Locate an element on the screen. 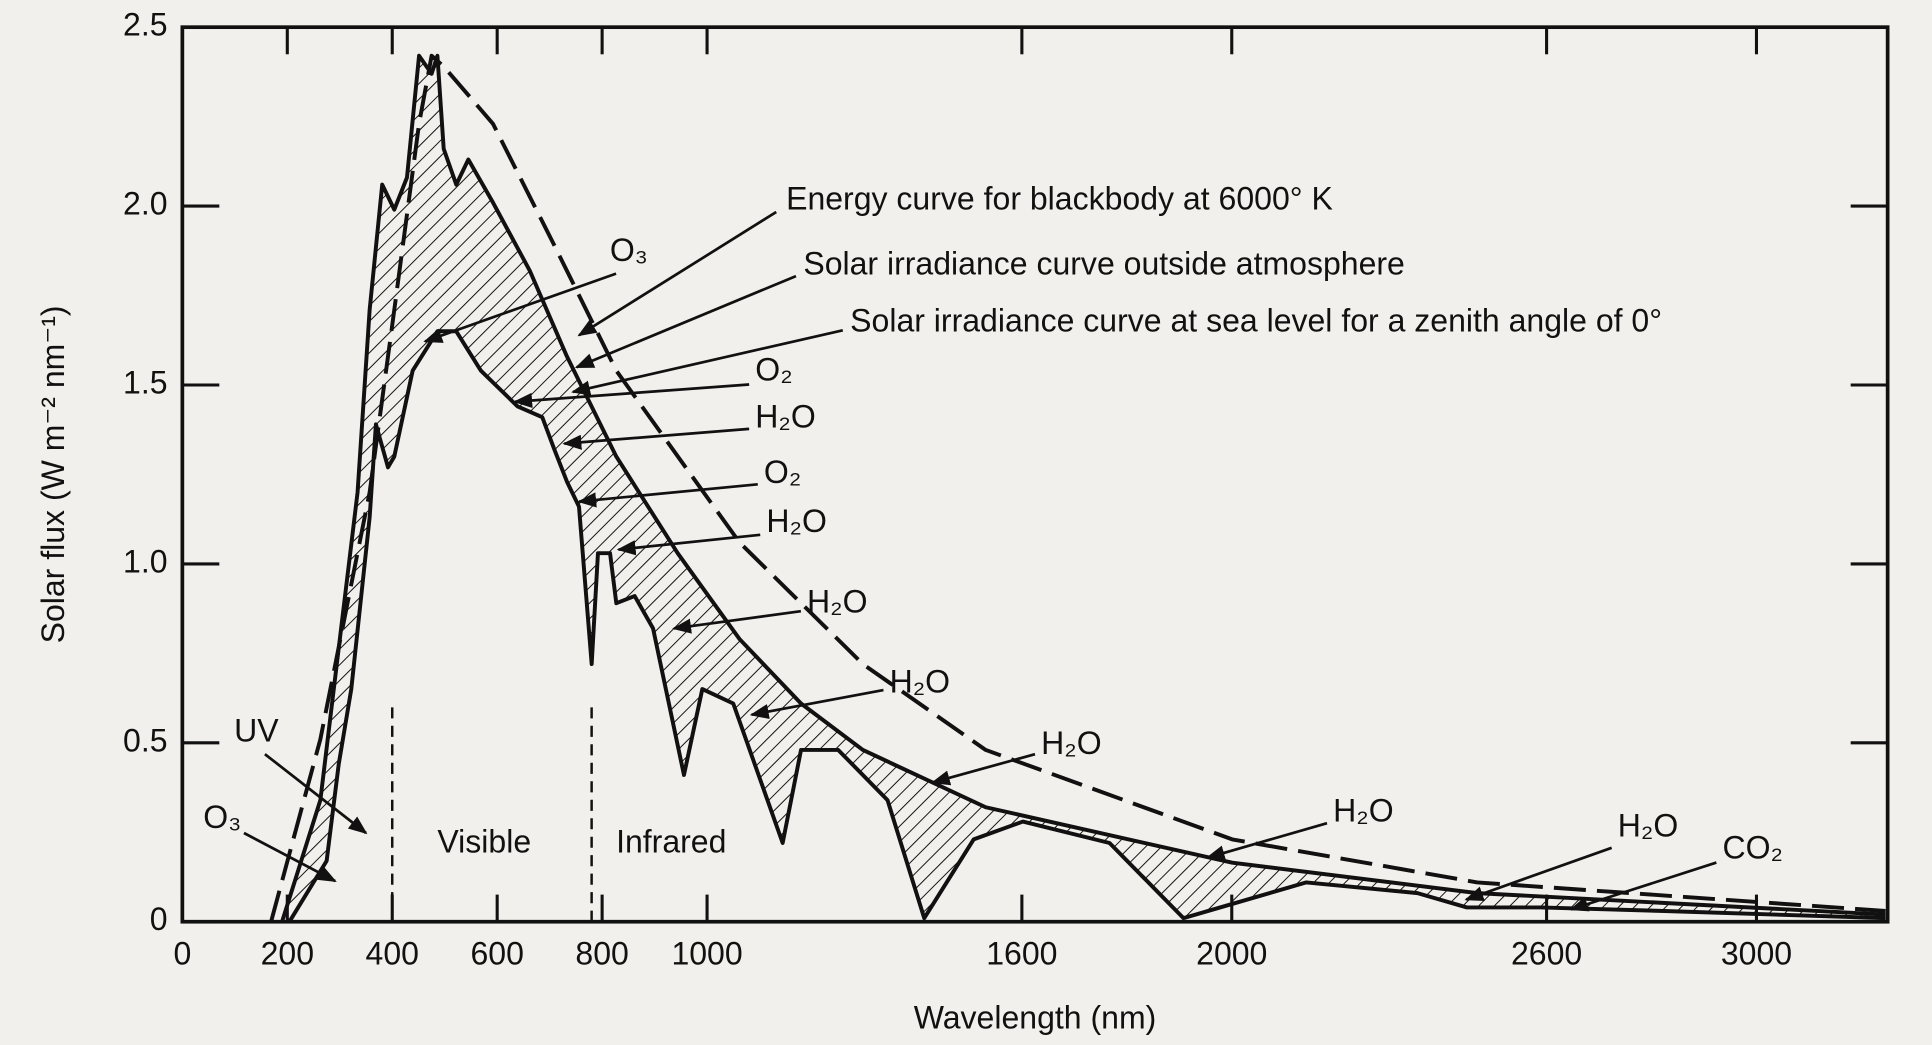 Image resolution: width=1932 pixels, height=1045 pixels. y-tick-label: 1.5 is located at coordinates (145, 382).